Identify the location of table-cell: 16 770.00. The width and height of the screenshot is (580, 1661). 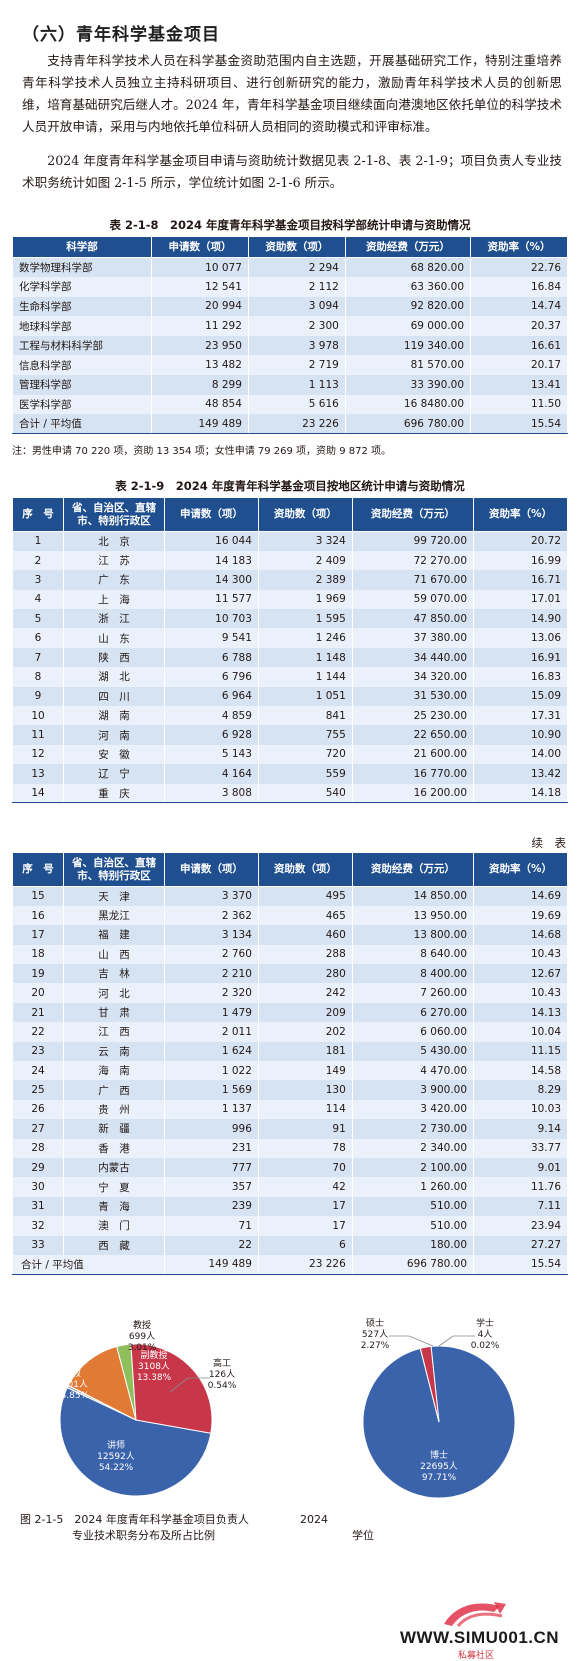
(413, 774).